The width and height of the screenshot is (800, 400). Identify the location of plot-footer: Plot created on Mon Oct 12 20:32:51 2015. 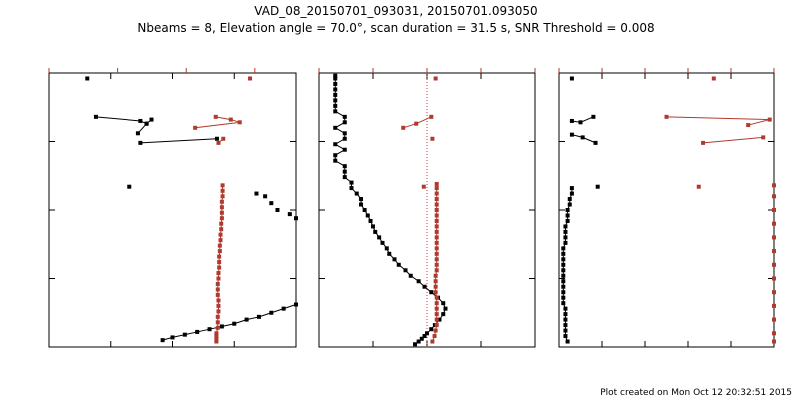
(696, 393).